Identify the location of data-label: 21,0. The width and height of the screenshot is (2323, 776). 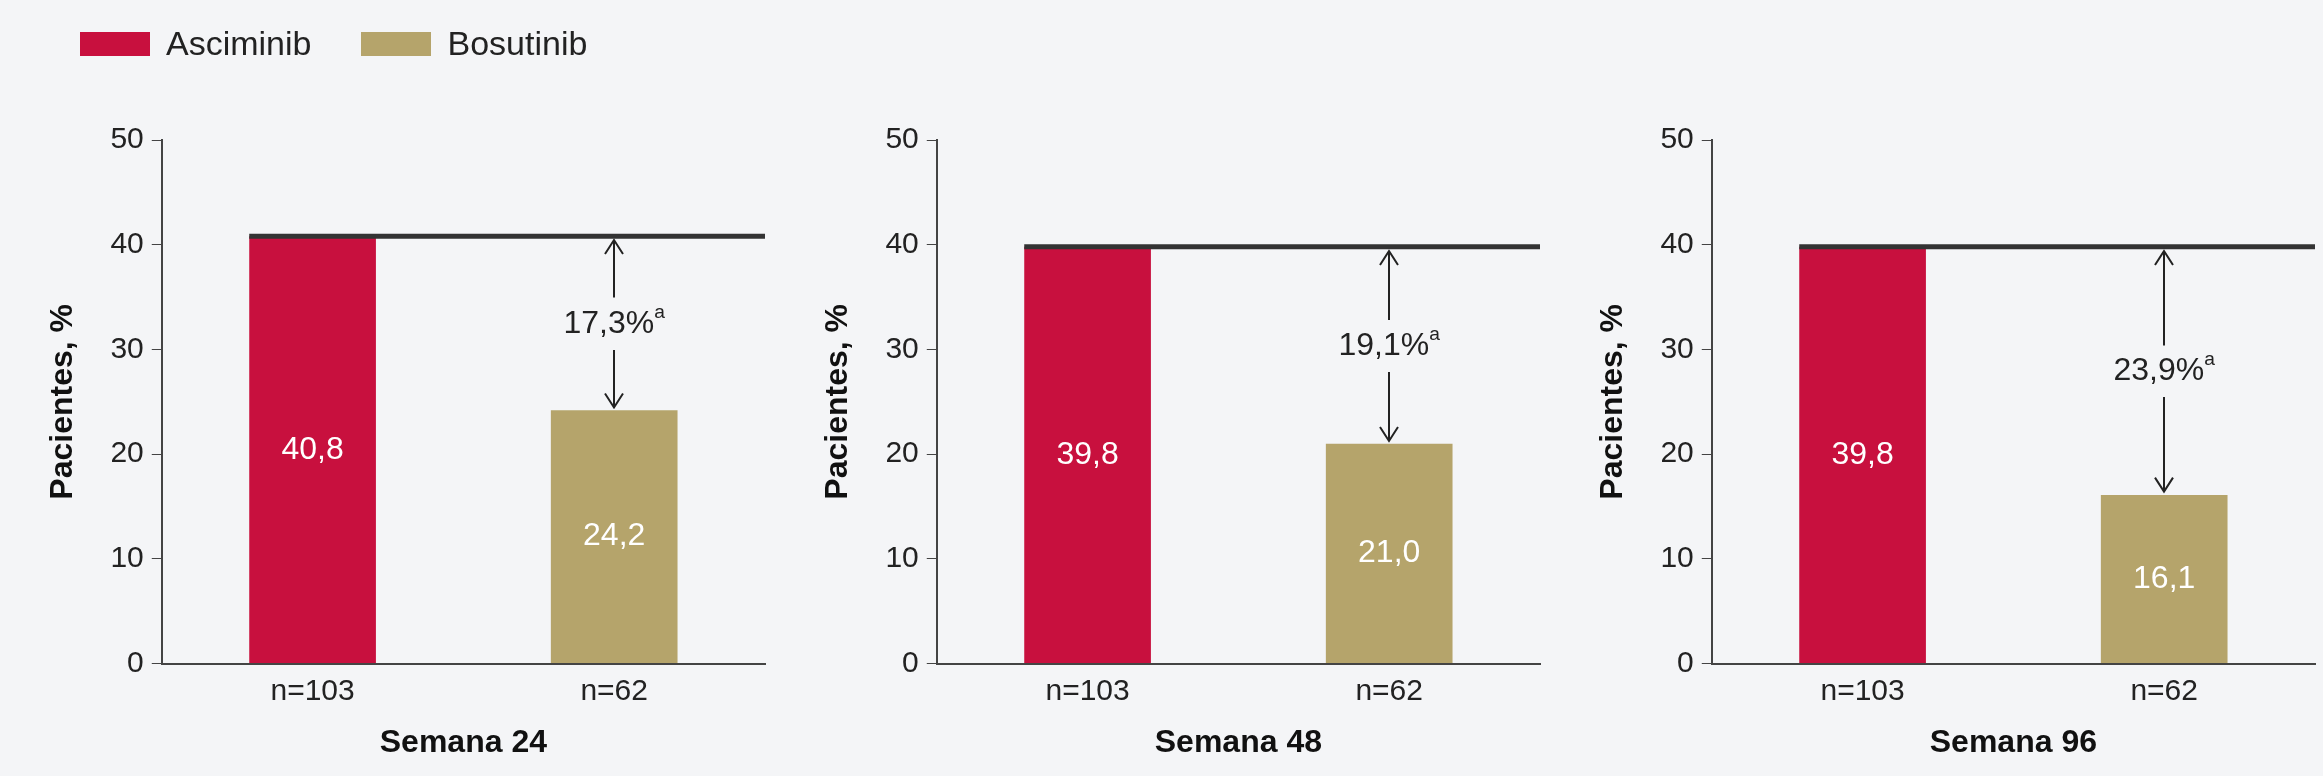
(1389, 551).